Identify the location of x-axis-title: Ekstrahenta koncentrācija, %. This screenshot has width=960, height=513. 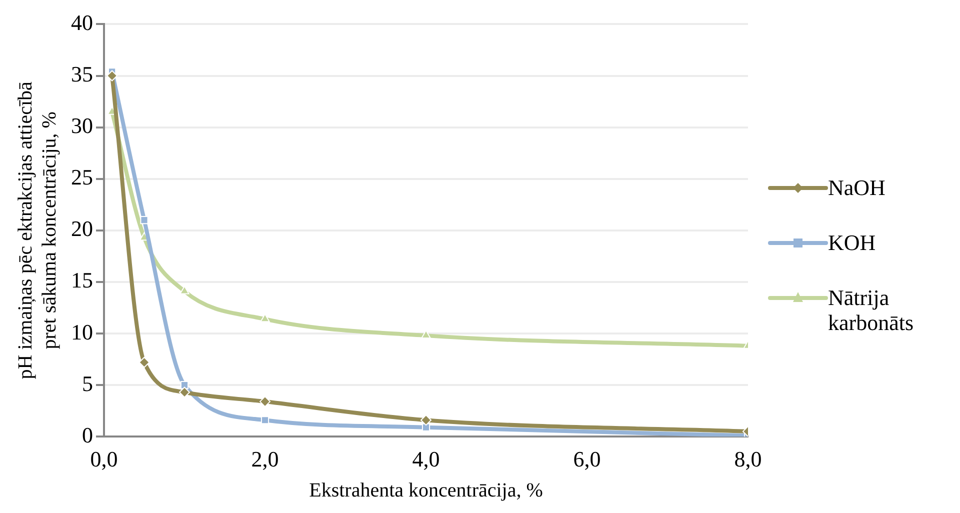
(426, 490).